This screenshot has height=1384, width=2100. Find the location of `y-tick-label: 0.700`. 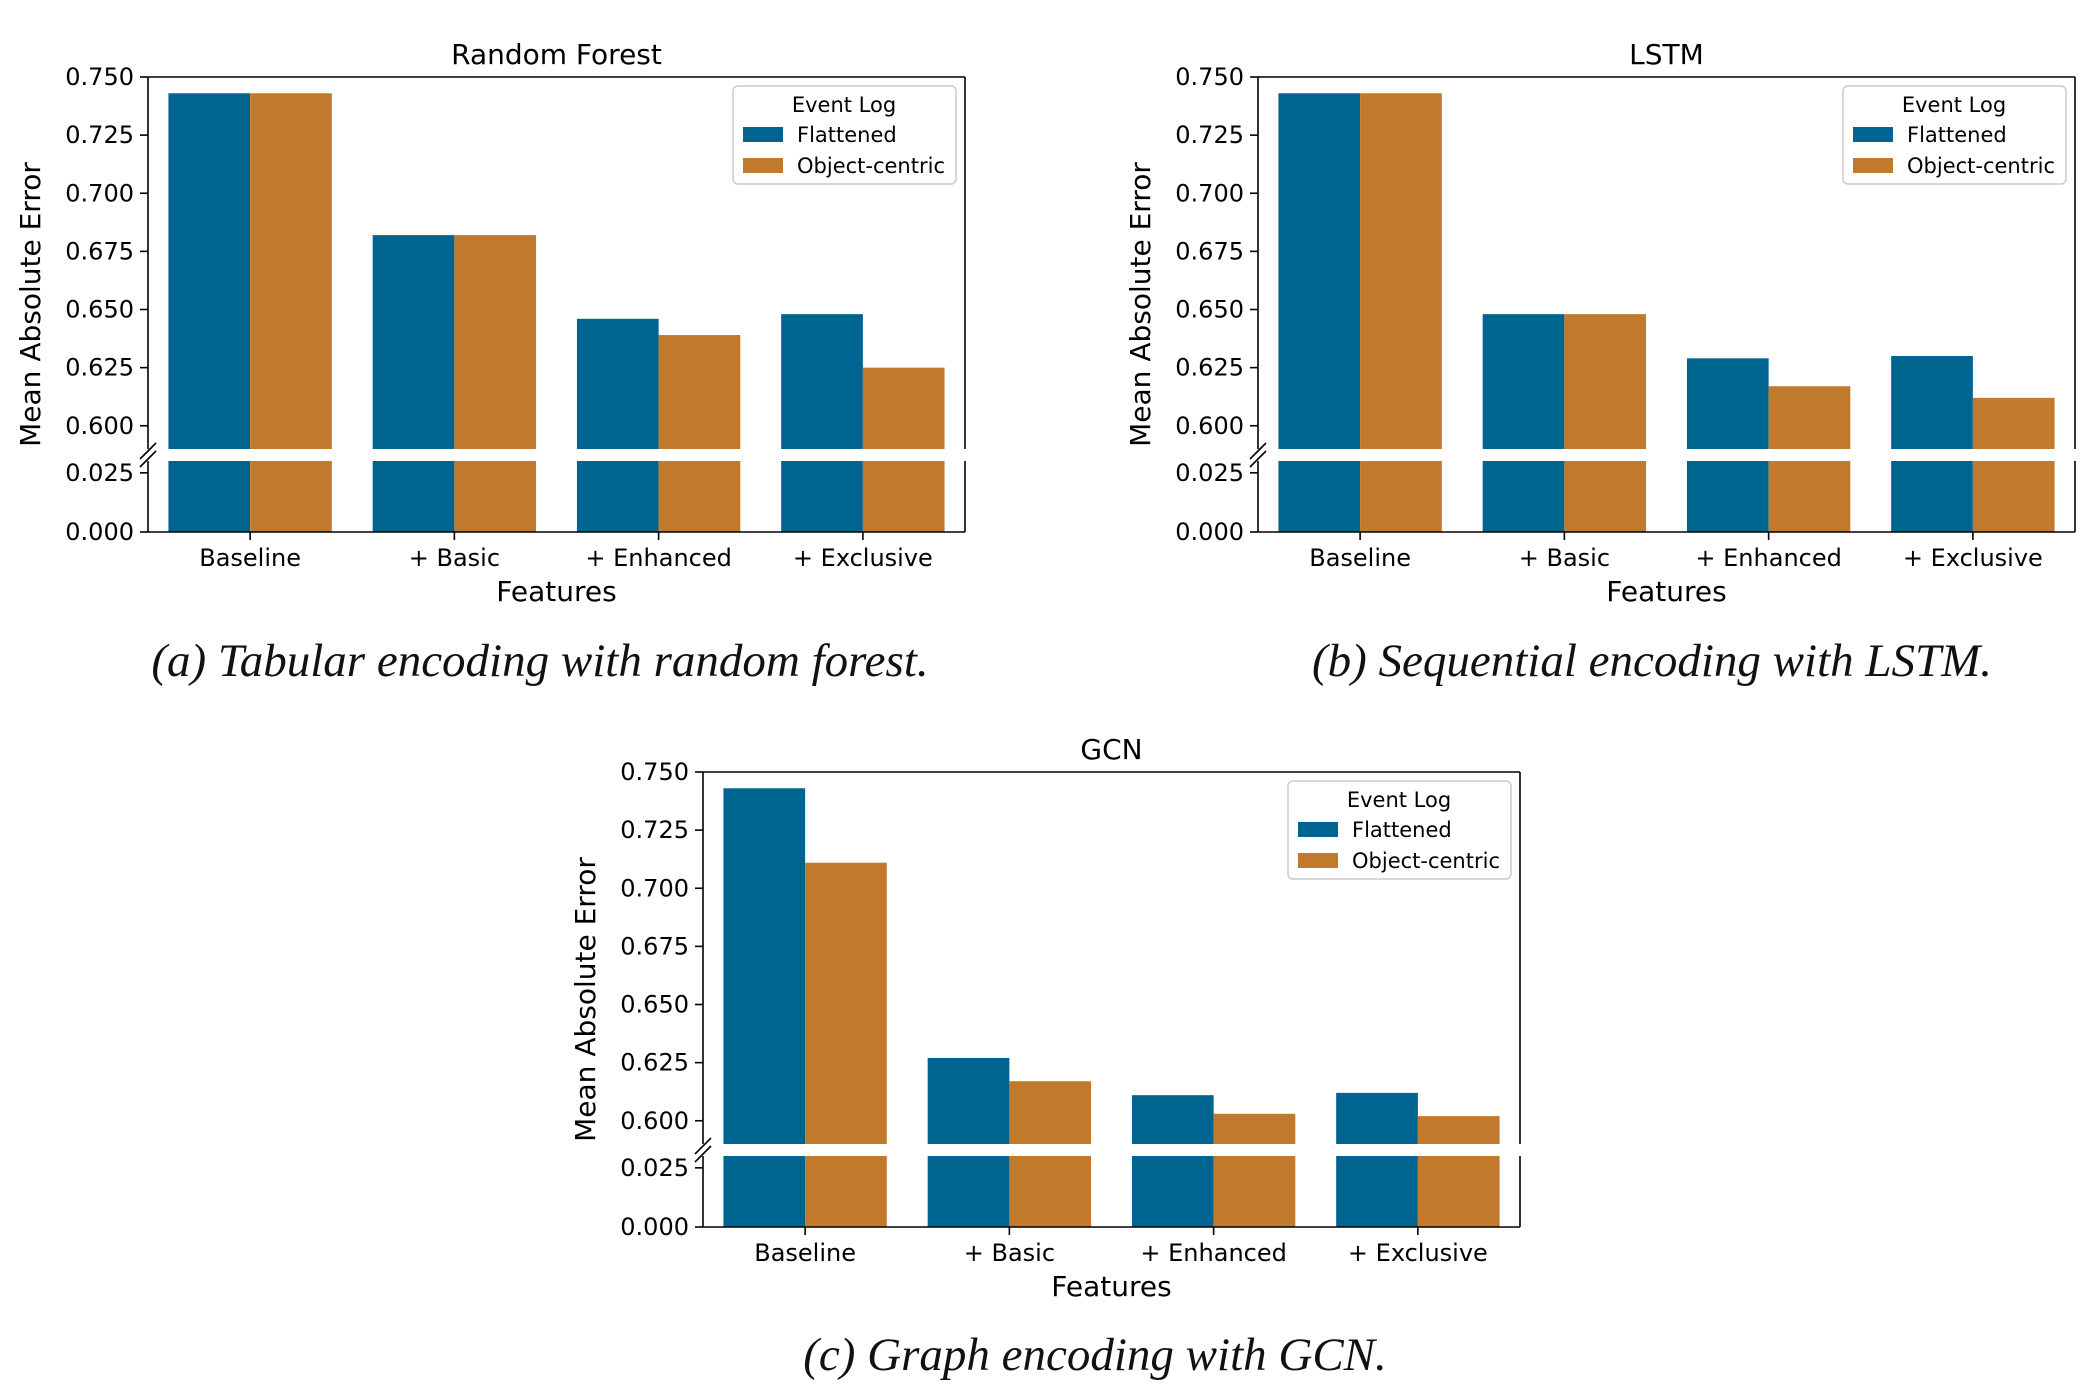

y-tick-label: 0.700 is located at coordinates (99, 193).